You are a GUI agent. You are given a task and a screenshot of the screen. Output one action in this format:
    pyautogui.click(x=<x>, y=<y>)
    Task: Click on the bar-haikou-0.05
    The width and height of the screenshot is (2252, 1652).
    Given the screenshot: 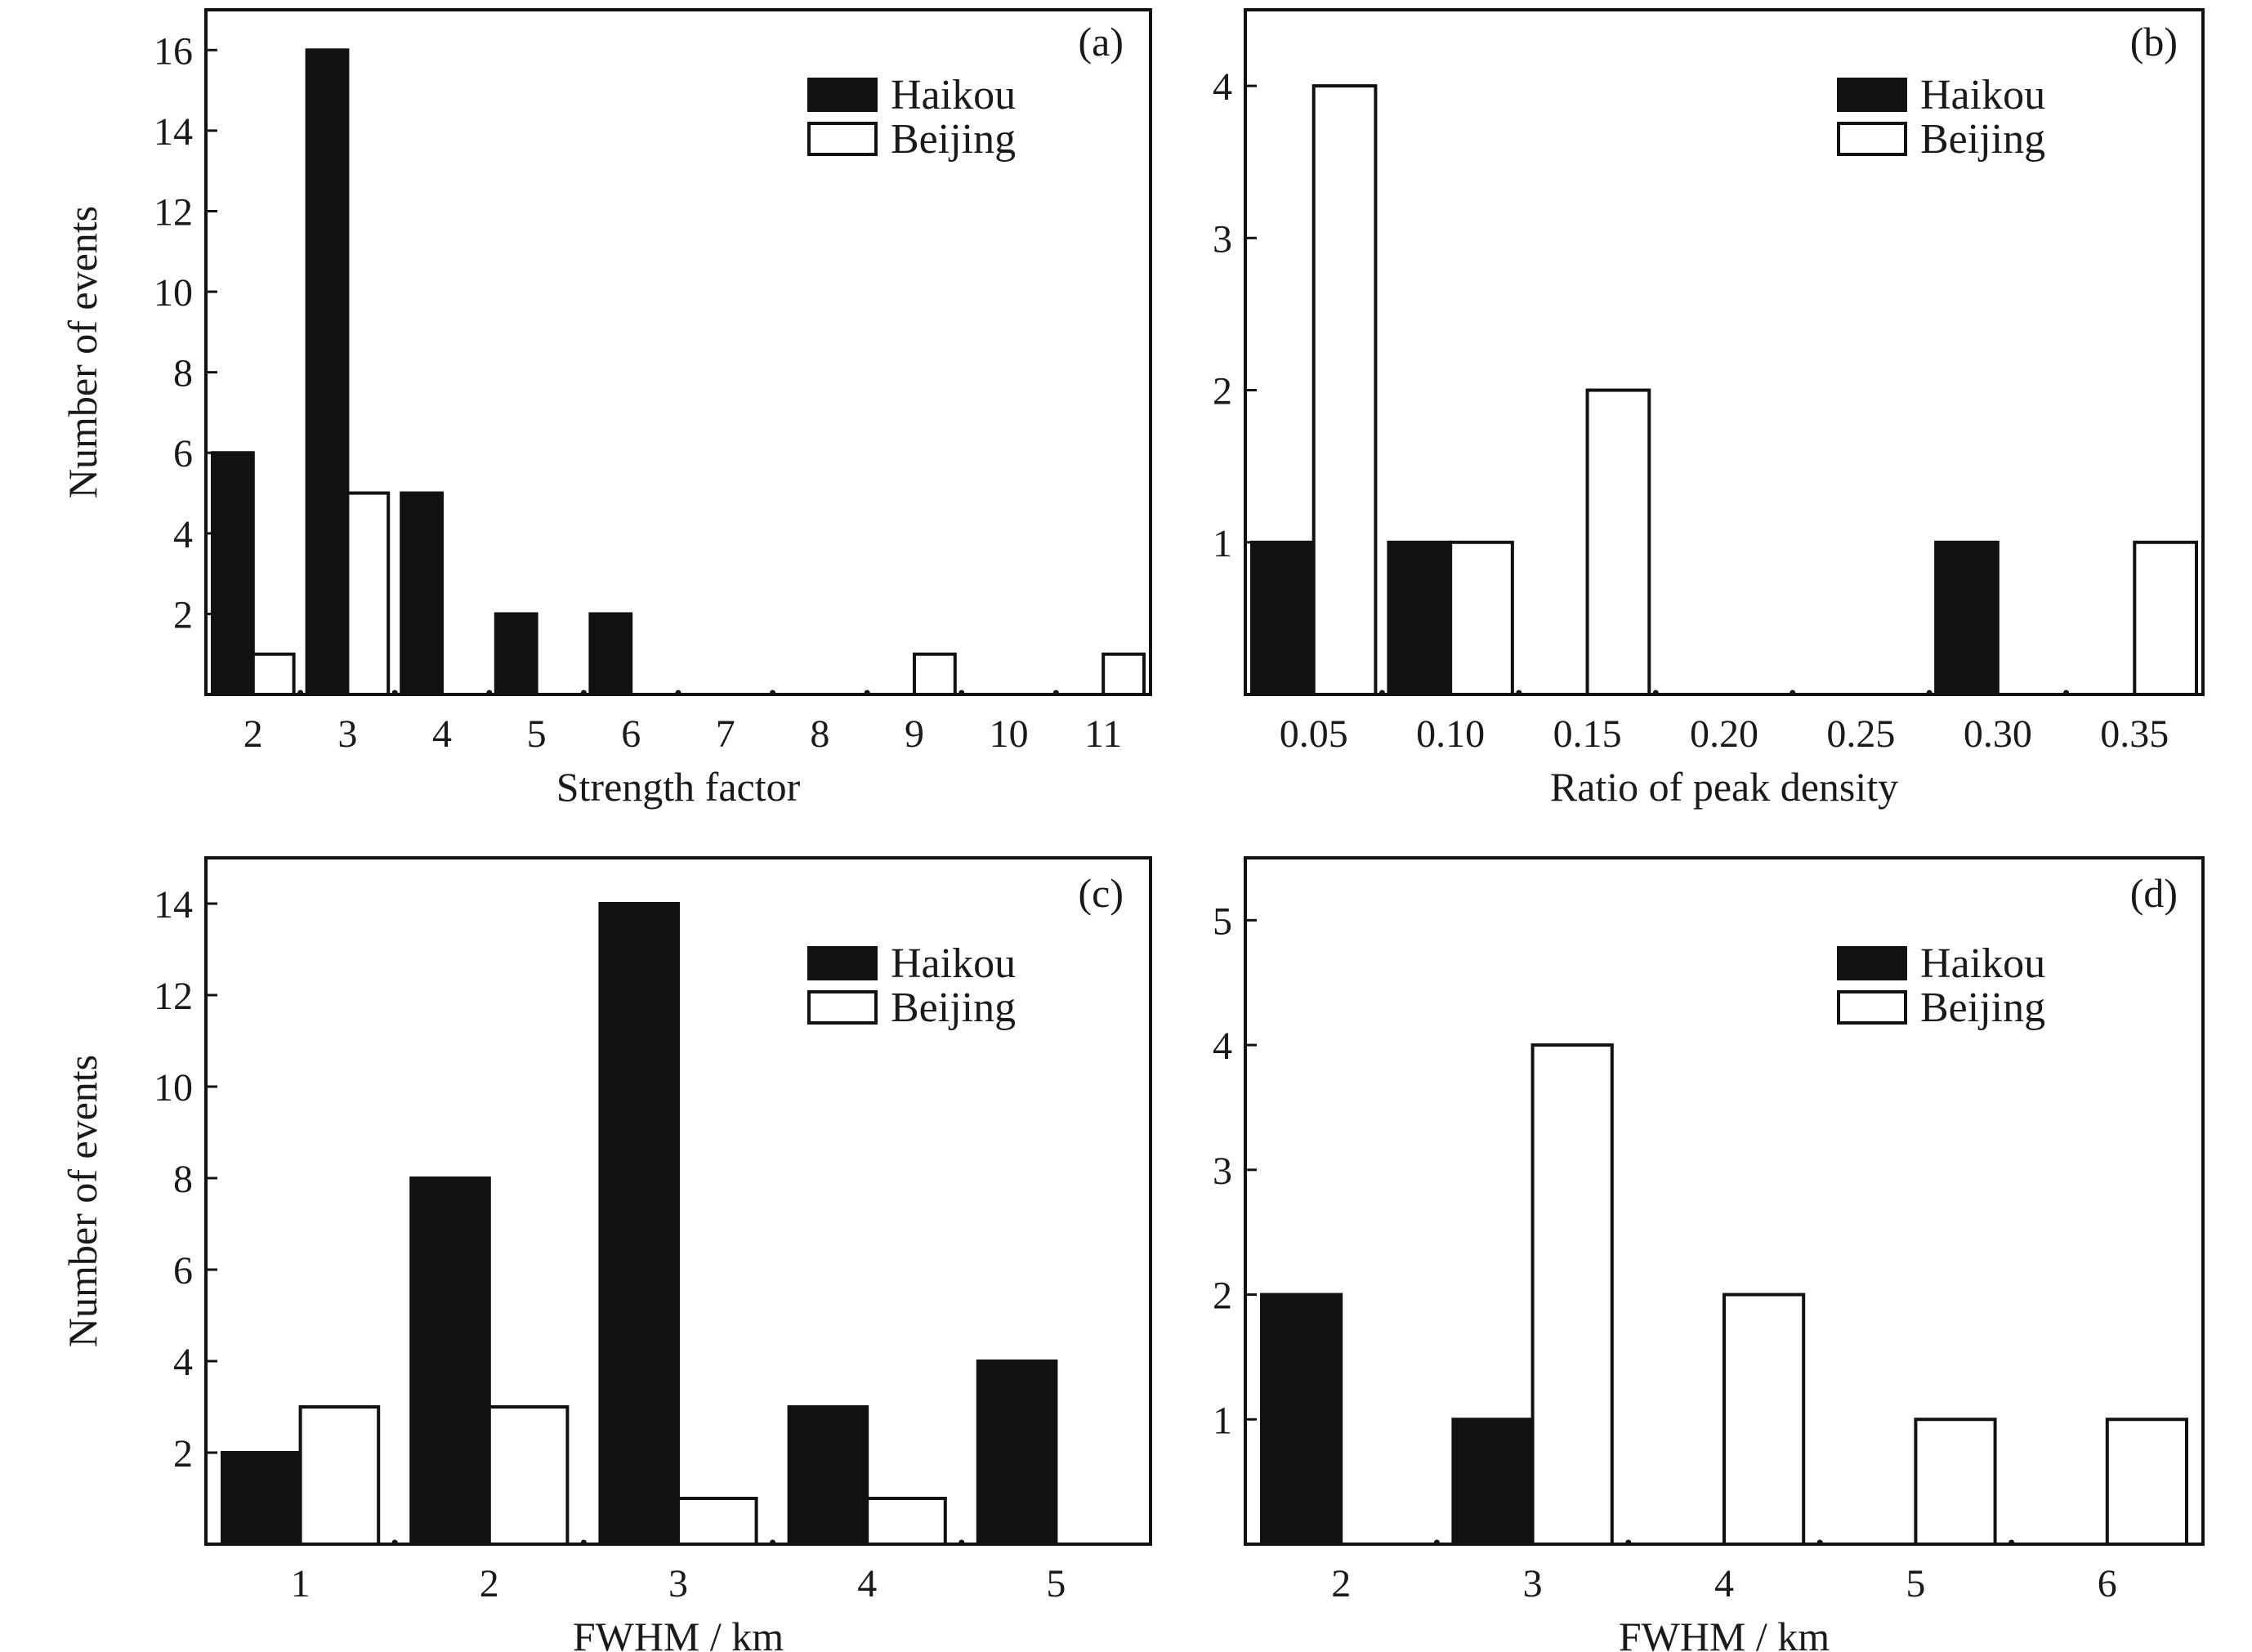 What is the action you would take?
    pyautogui.click(x=1283, y=618)
    